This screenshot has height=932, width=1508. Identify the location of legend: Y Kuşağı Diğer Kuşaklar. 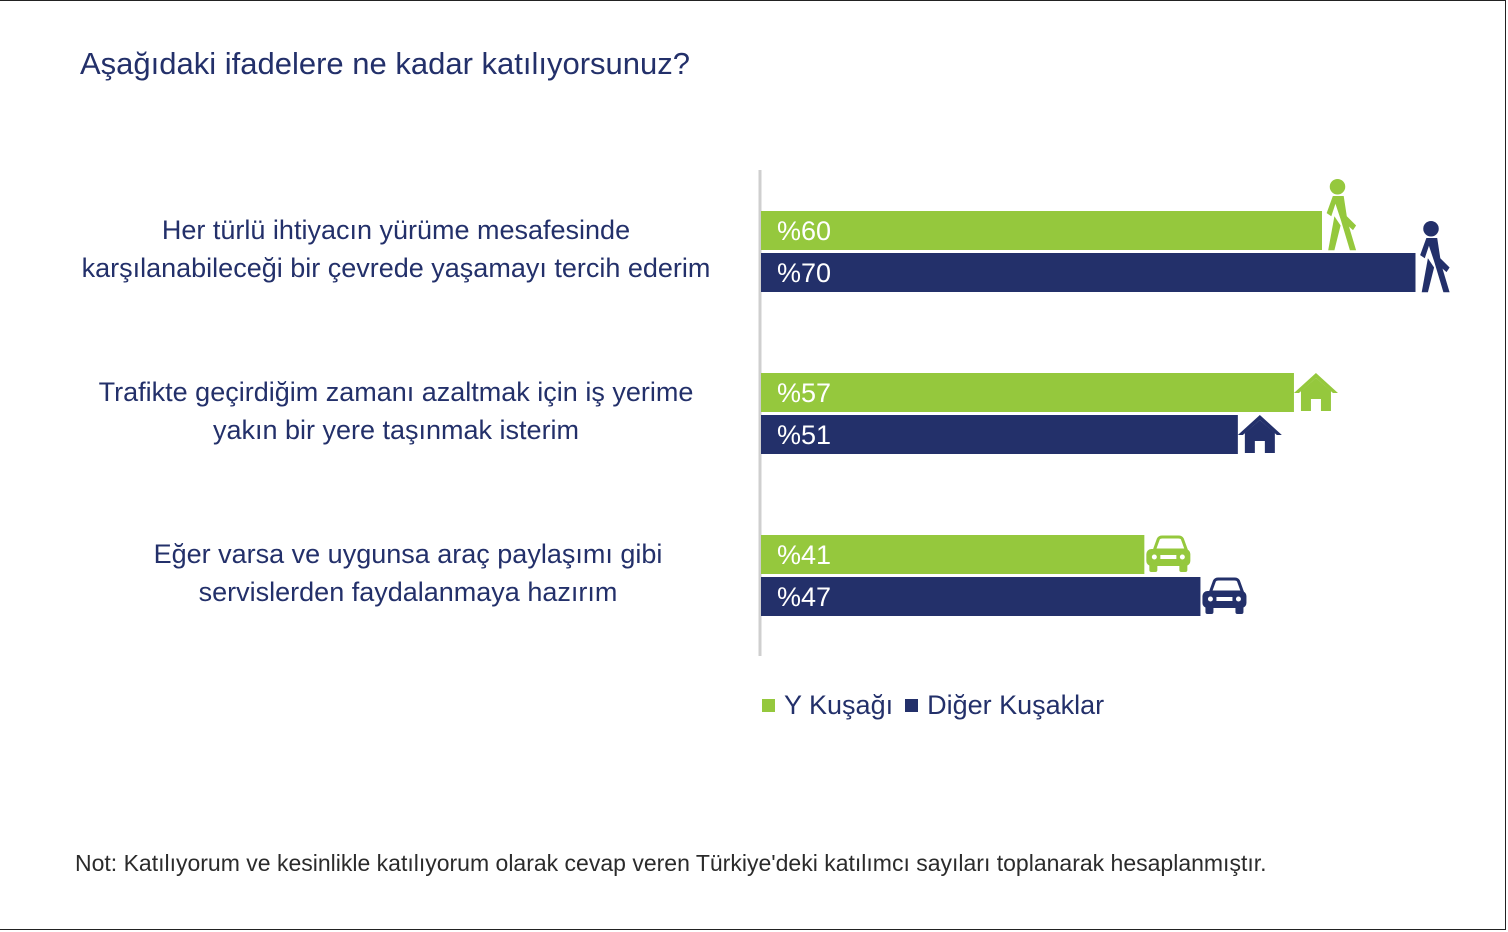
(939, 705).